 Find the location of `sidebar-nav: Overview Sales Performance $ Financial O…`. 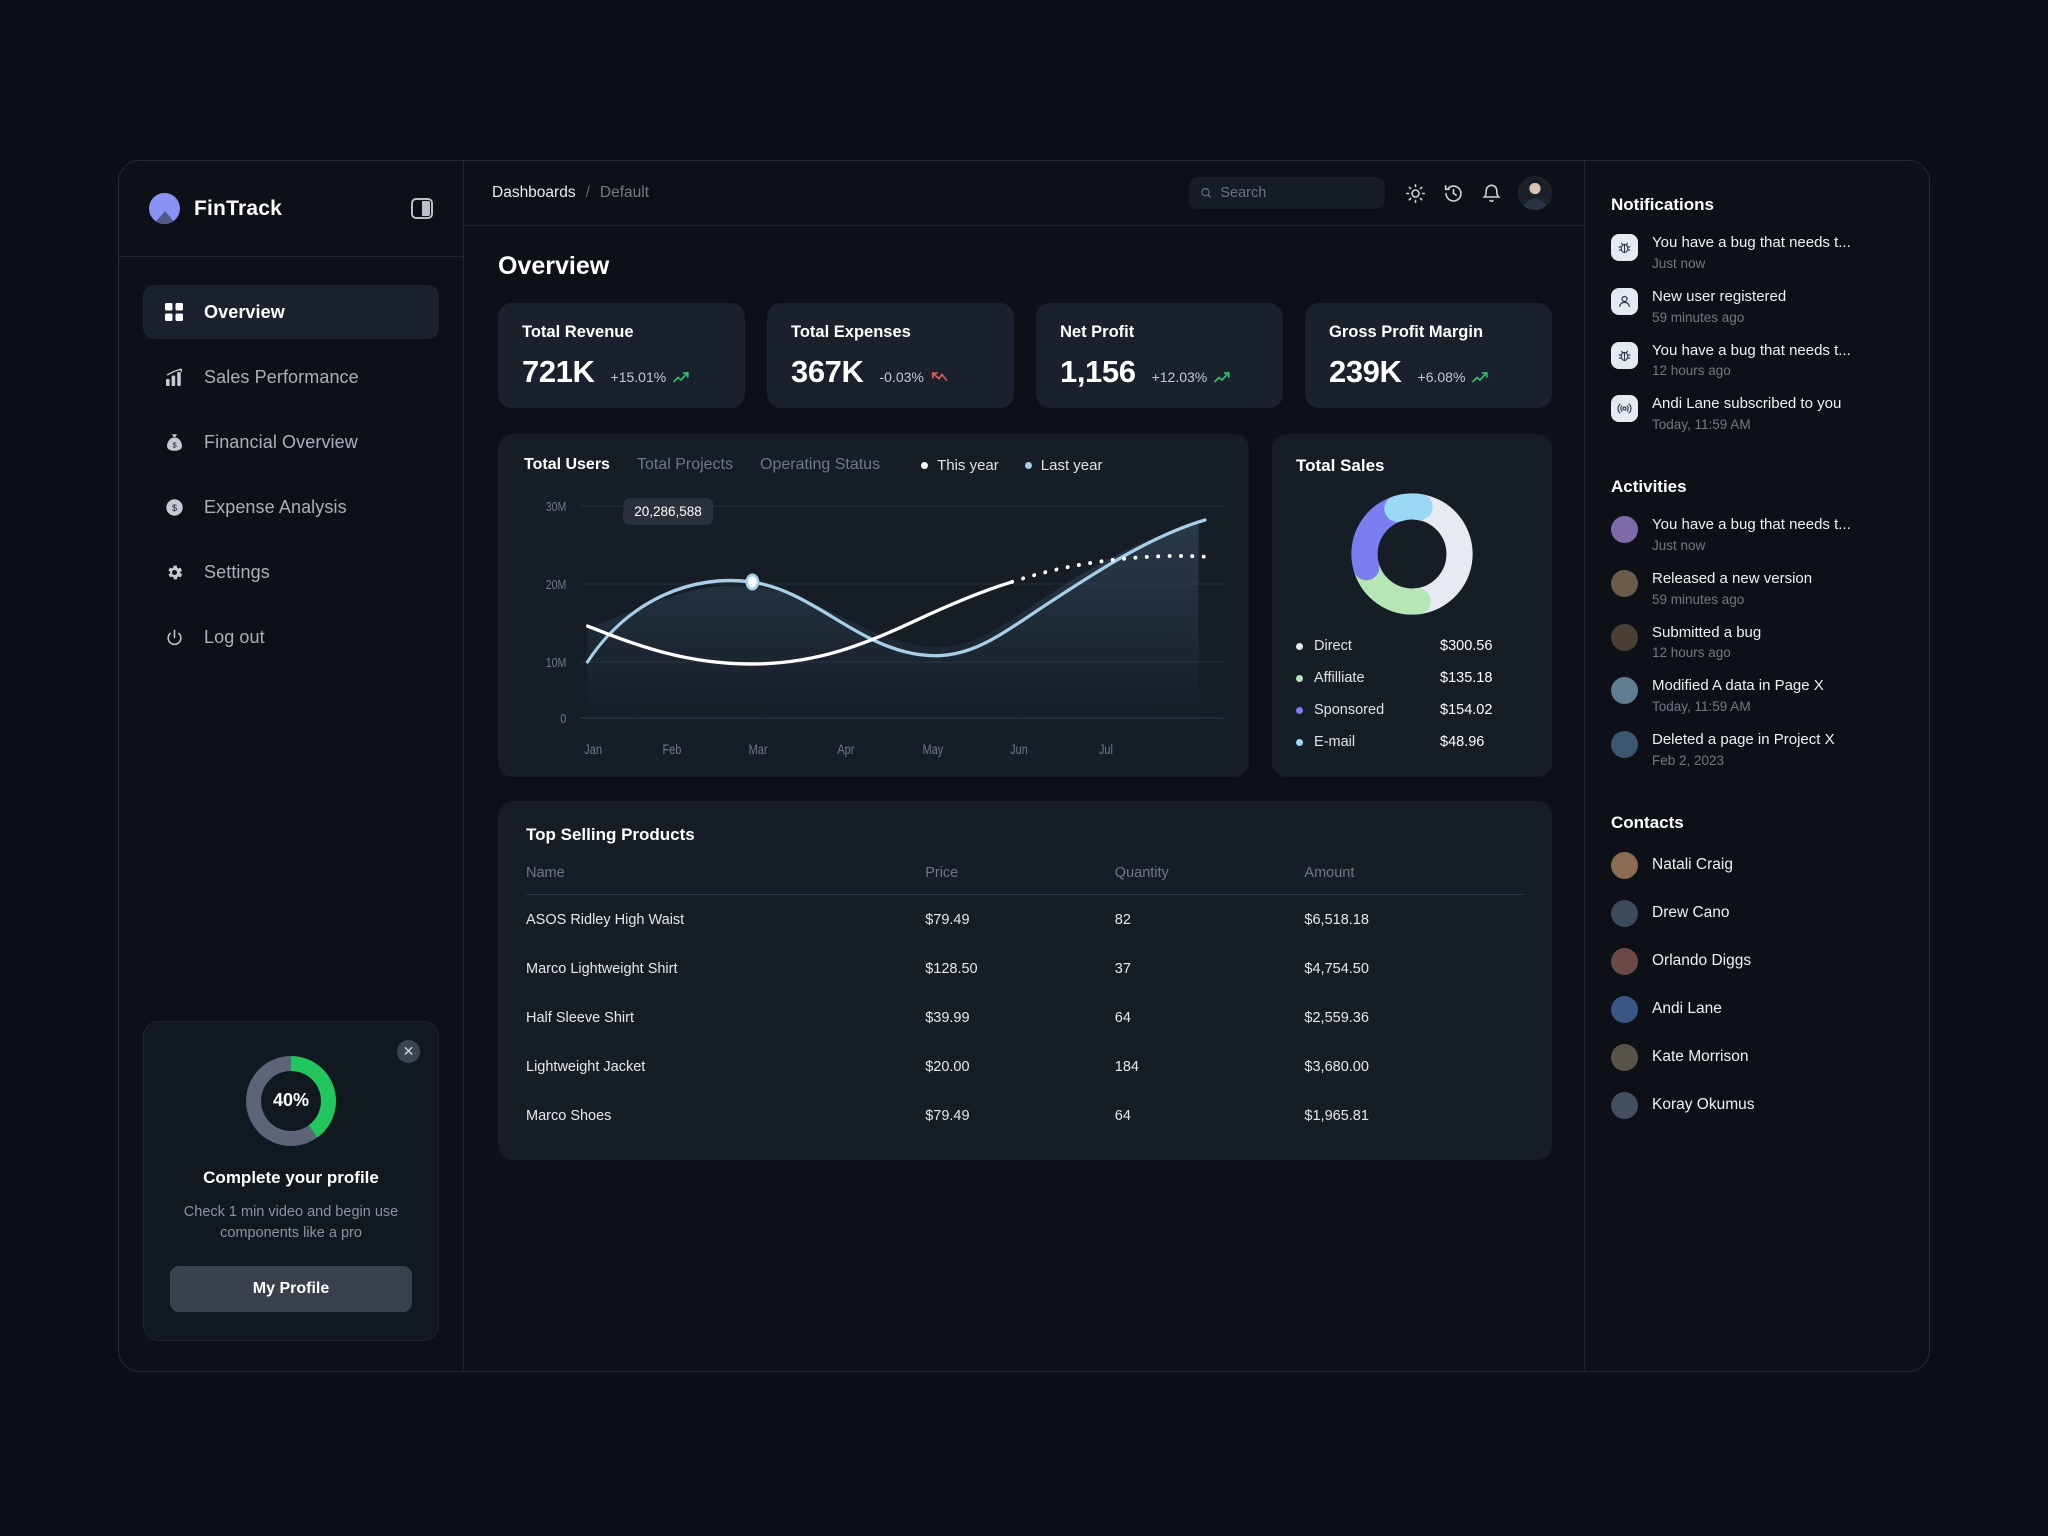

sidebar-nav: Overview Sales Performance $ Financial O… is located at coordinates (291, 466).